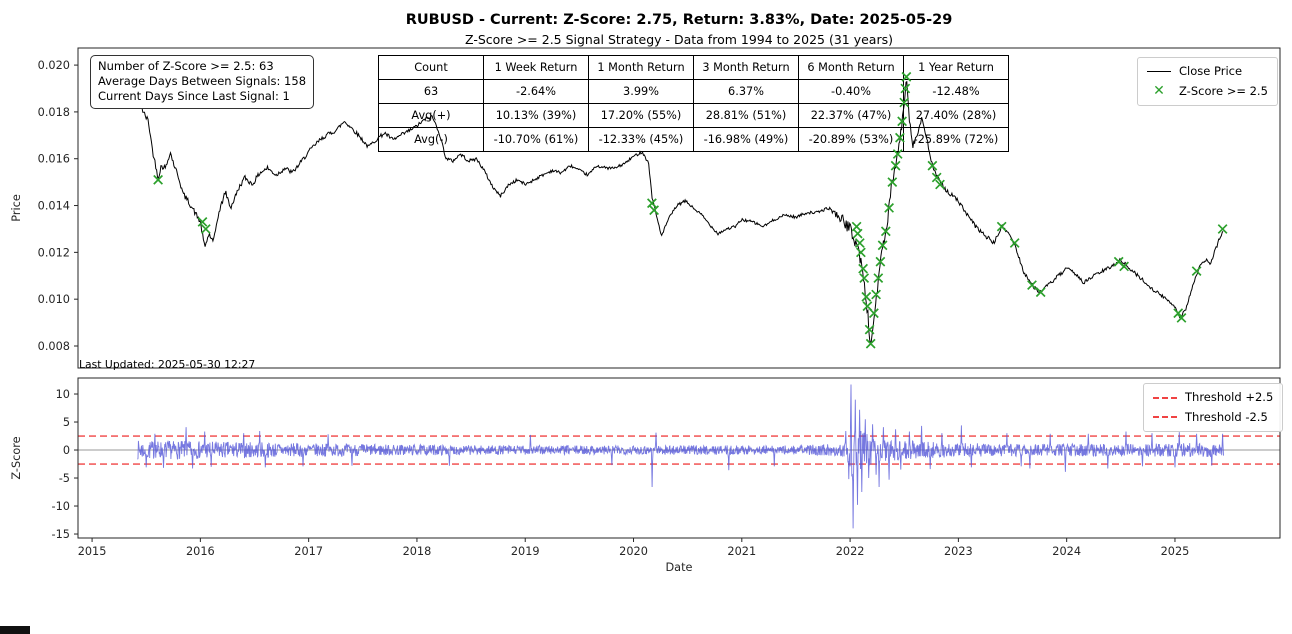 Image resolution: width=1292 pixels, height=634 pixels. Describe the element at coordinates (851, 67) in the screenshot. I see `returns-table-header-cell: 6 Month Return` at that location.